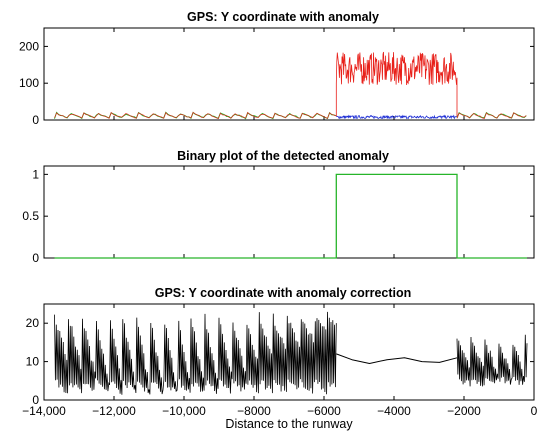 This screenshot has width=550, height=444. I want to click on panel-1-series, so click(290, 85).